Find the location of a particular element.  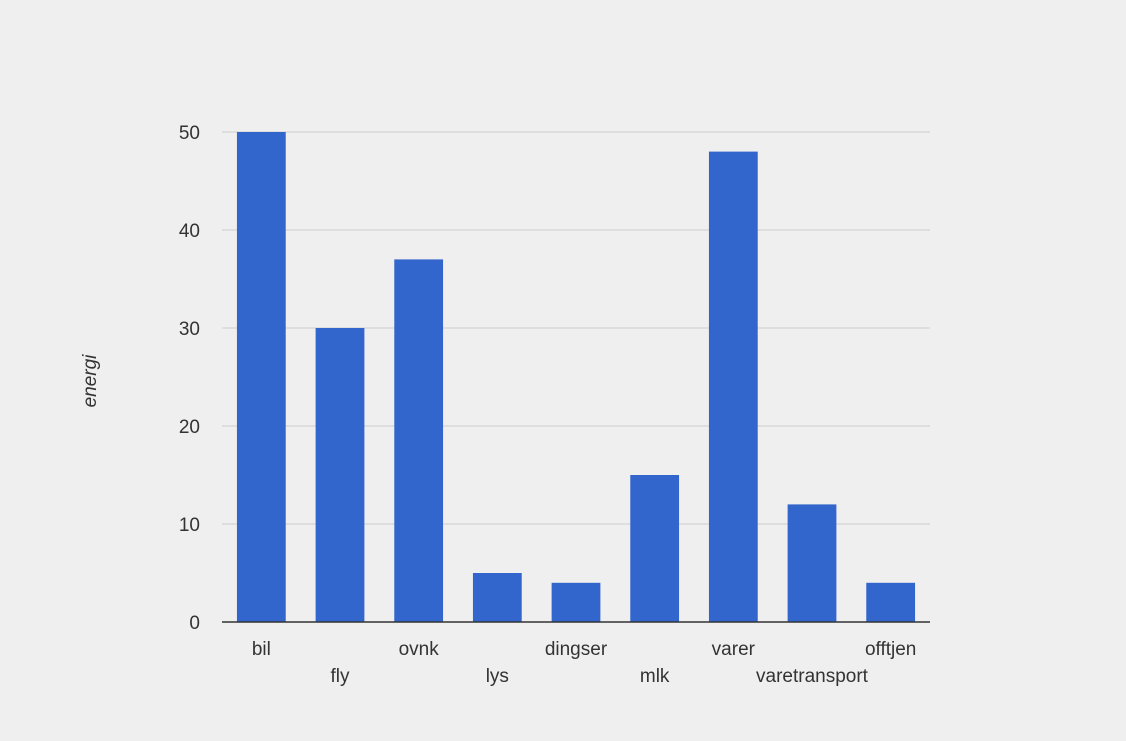

x-tick-label: offtjen is located at coordinates (890, 649).